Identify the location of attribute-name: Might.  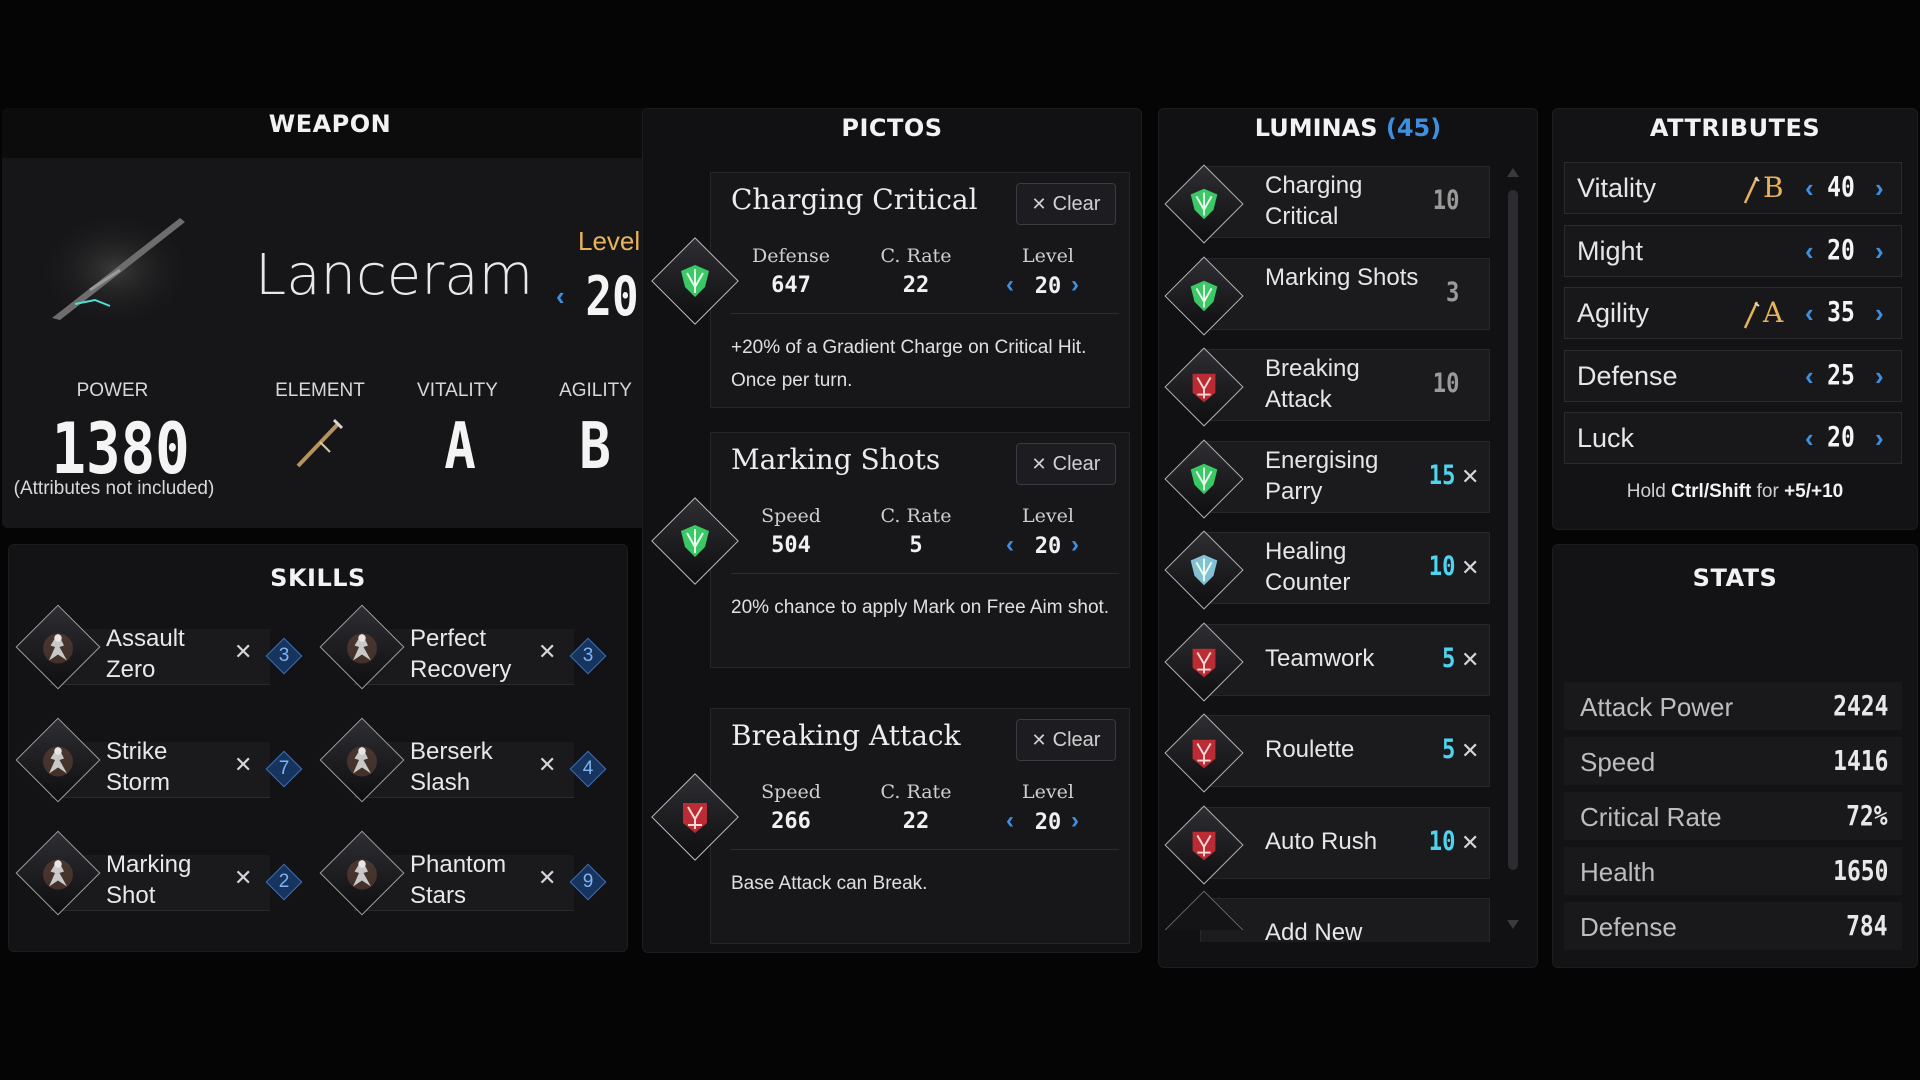
(1610, 250).